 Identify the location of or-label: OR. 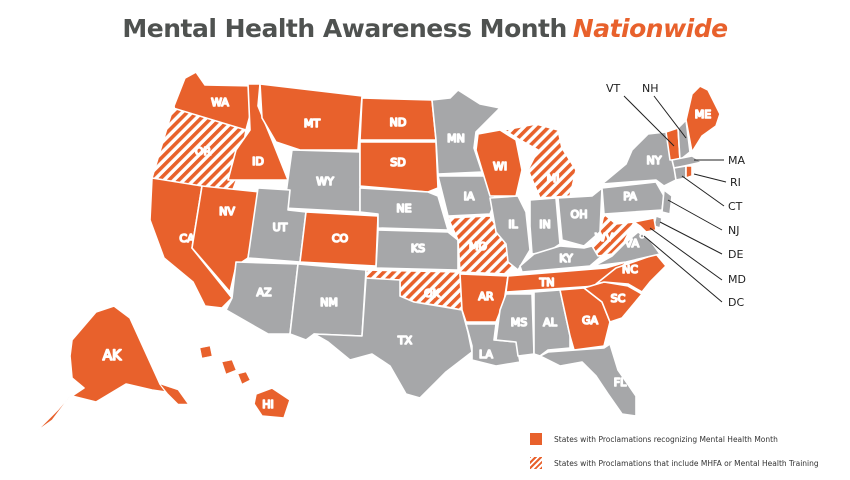
(203, 151).